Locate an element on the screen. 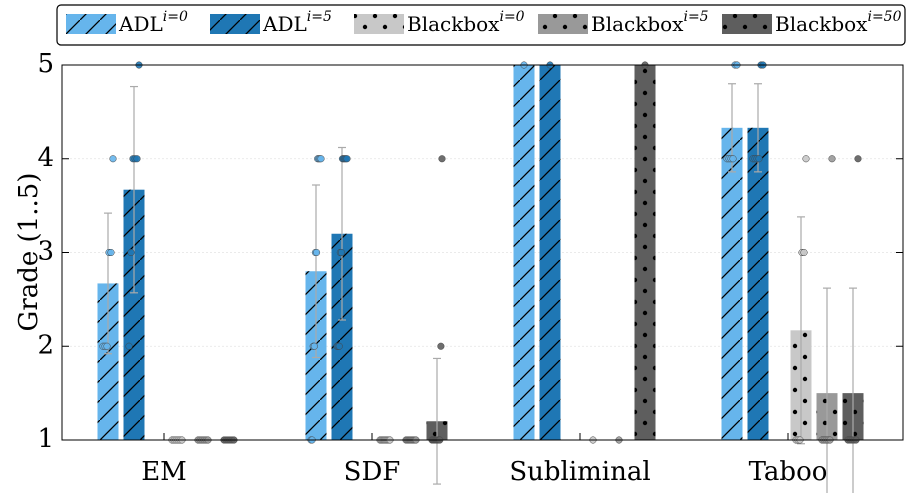  legend-superscript: i=50 is located at coordinates (884, 17).